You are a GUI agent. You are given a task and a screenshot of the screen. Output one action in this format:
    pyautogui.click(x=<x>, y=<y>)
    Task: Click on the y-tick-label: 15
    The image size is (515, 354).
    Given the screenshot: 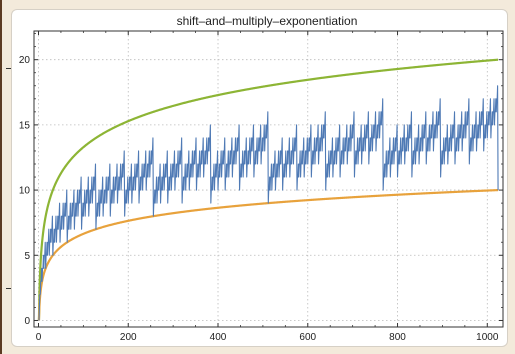 What is the action you would take?
    pyautogui.click(x=25, y=125)
    